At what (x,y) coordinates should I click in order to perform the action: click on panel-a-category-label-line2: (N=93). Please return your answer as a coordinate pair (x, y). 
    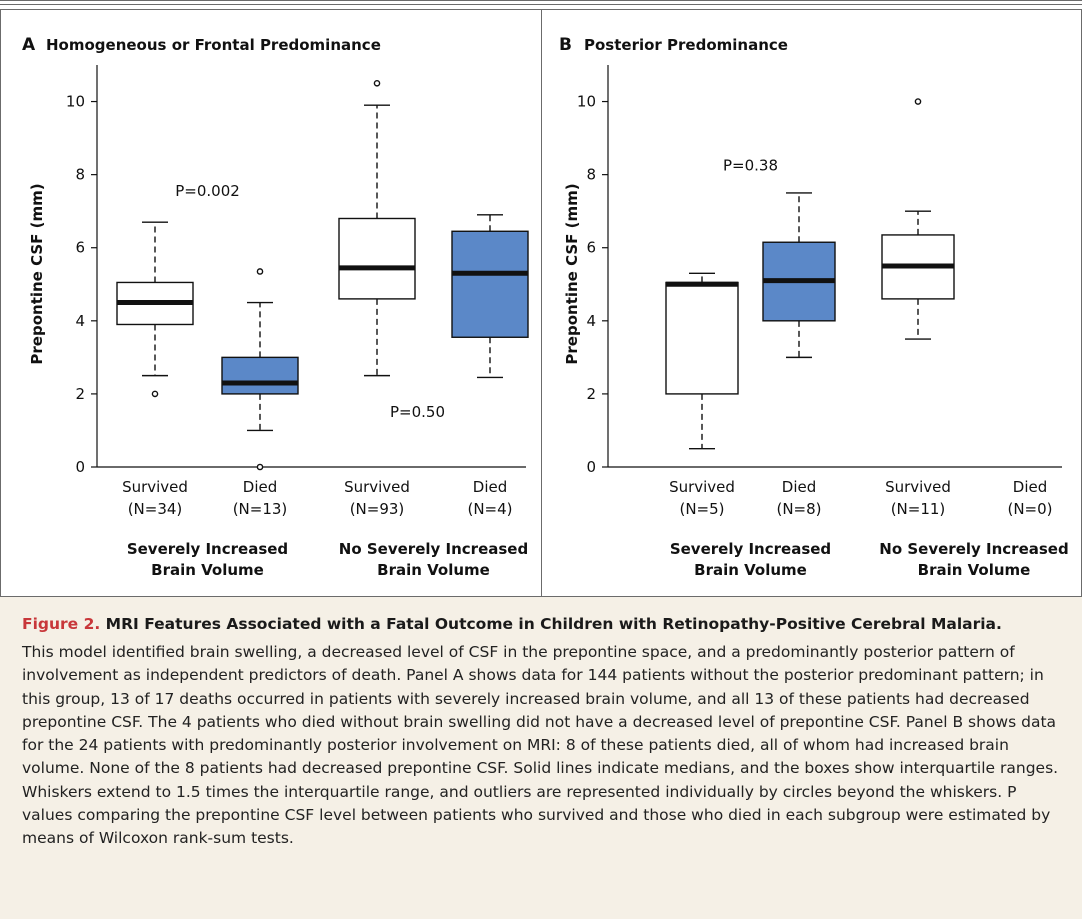
    Looking at the image, I should click on (377, 509).